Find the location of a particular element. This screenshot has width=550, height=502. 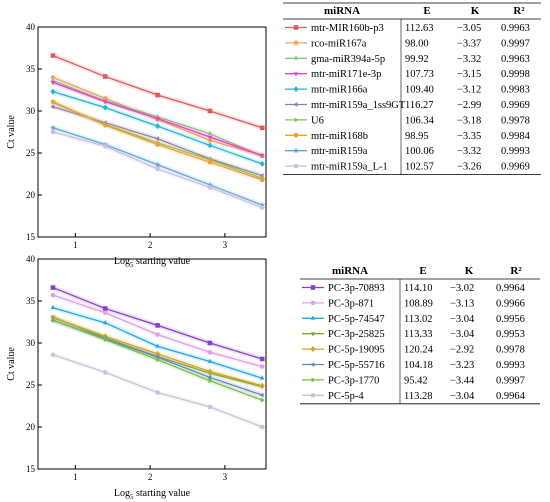

legend-row: mtr-miR168b 98.95 −3.35 0.9984 is located at coordinates (408, 136).